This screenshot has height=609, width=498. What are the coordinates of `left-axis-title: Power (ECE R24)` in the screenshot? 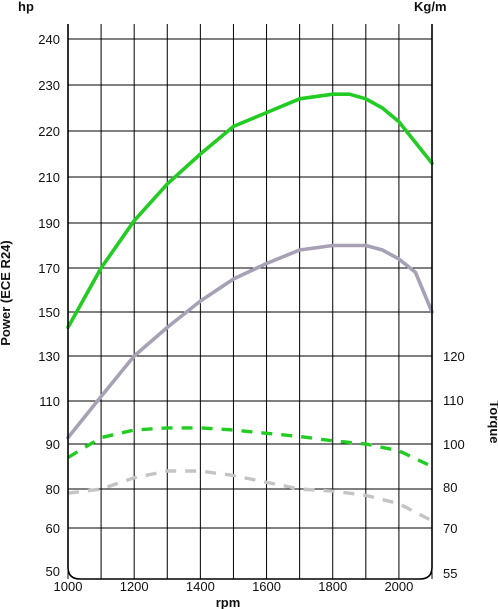 It's located at (6, 292).